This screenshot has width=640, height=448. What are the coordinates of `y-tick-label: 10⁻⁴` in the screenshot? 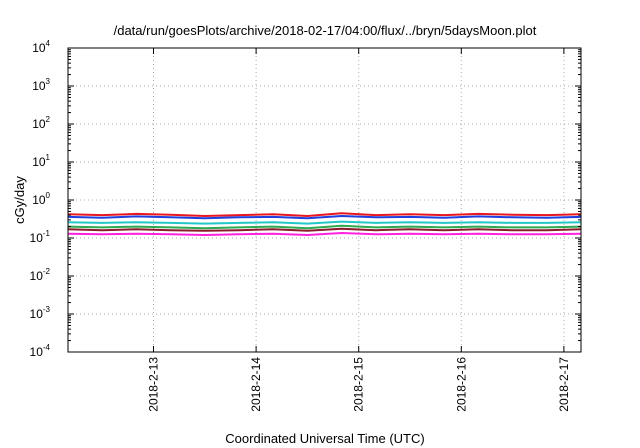 It's located at (40, 351).